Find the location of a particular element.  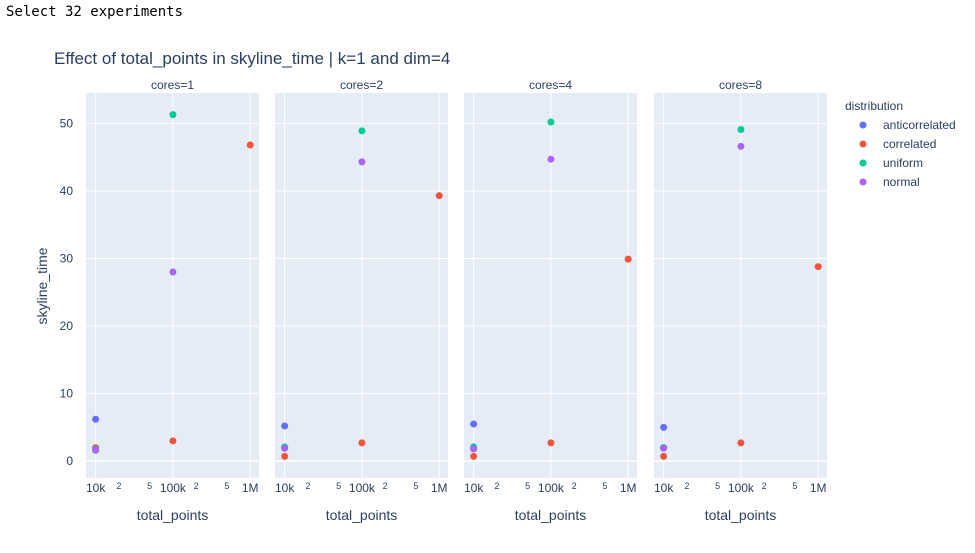

legend-title: distribution is located at coordinates (874, 106).